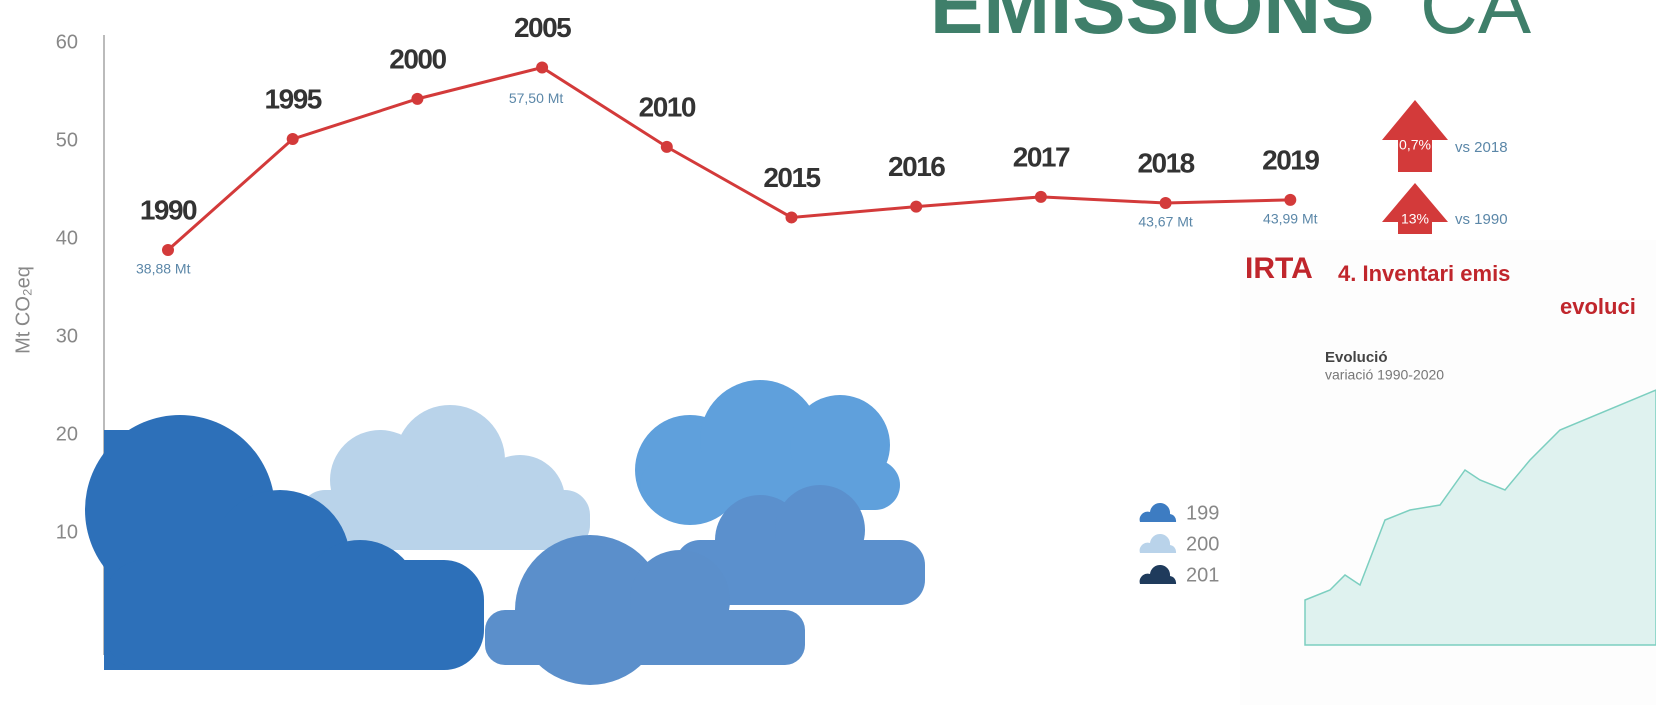  I want to click on y-tick-label: 40, so click(67, 238).